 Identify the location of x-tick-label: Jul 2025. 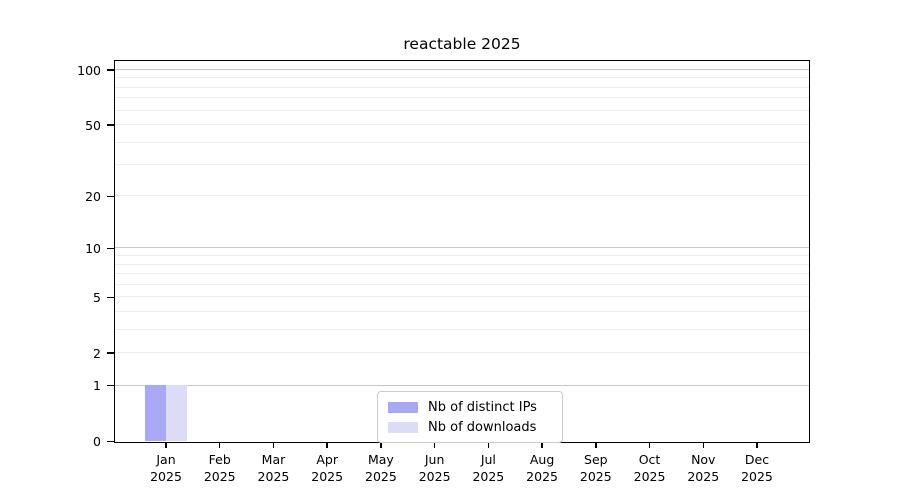
(488, 468).